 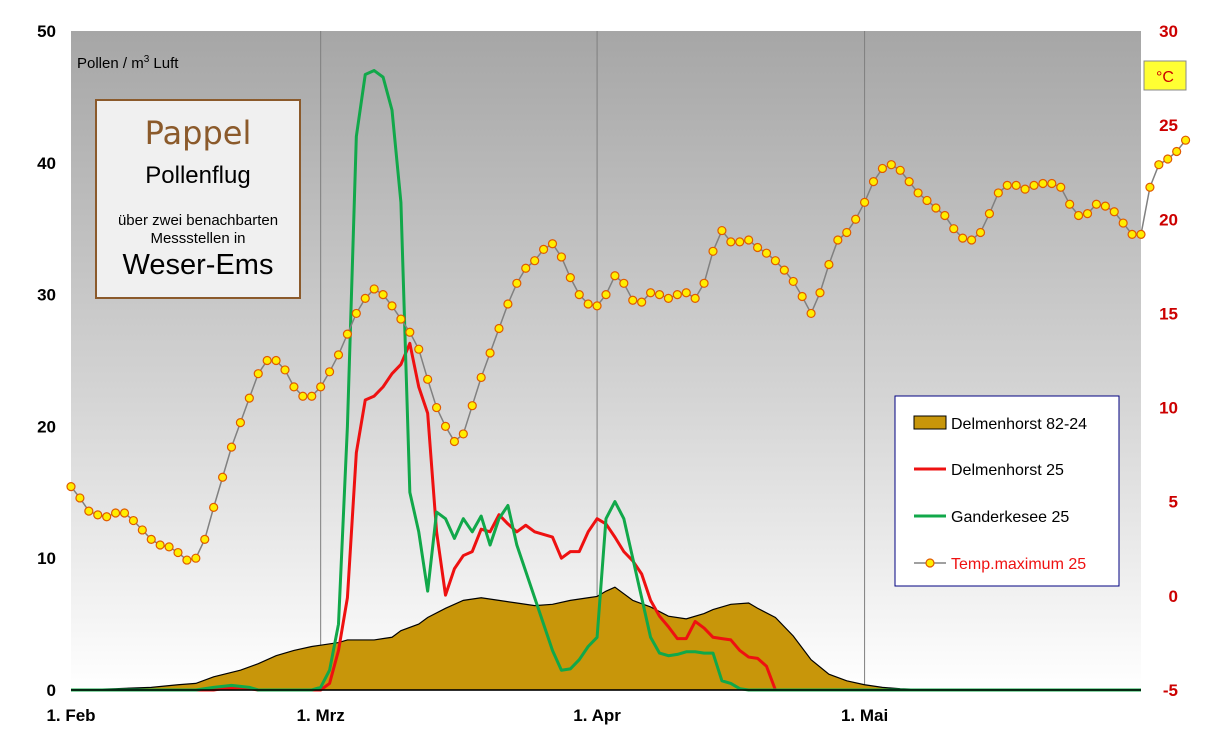 I want to click on area-series-layer, so click(x=512, y=638).